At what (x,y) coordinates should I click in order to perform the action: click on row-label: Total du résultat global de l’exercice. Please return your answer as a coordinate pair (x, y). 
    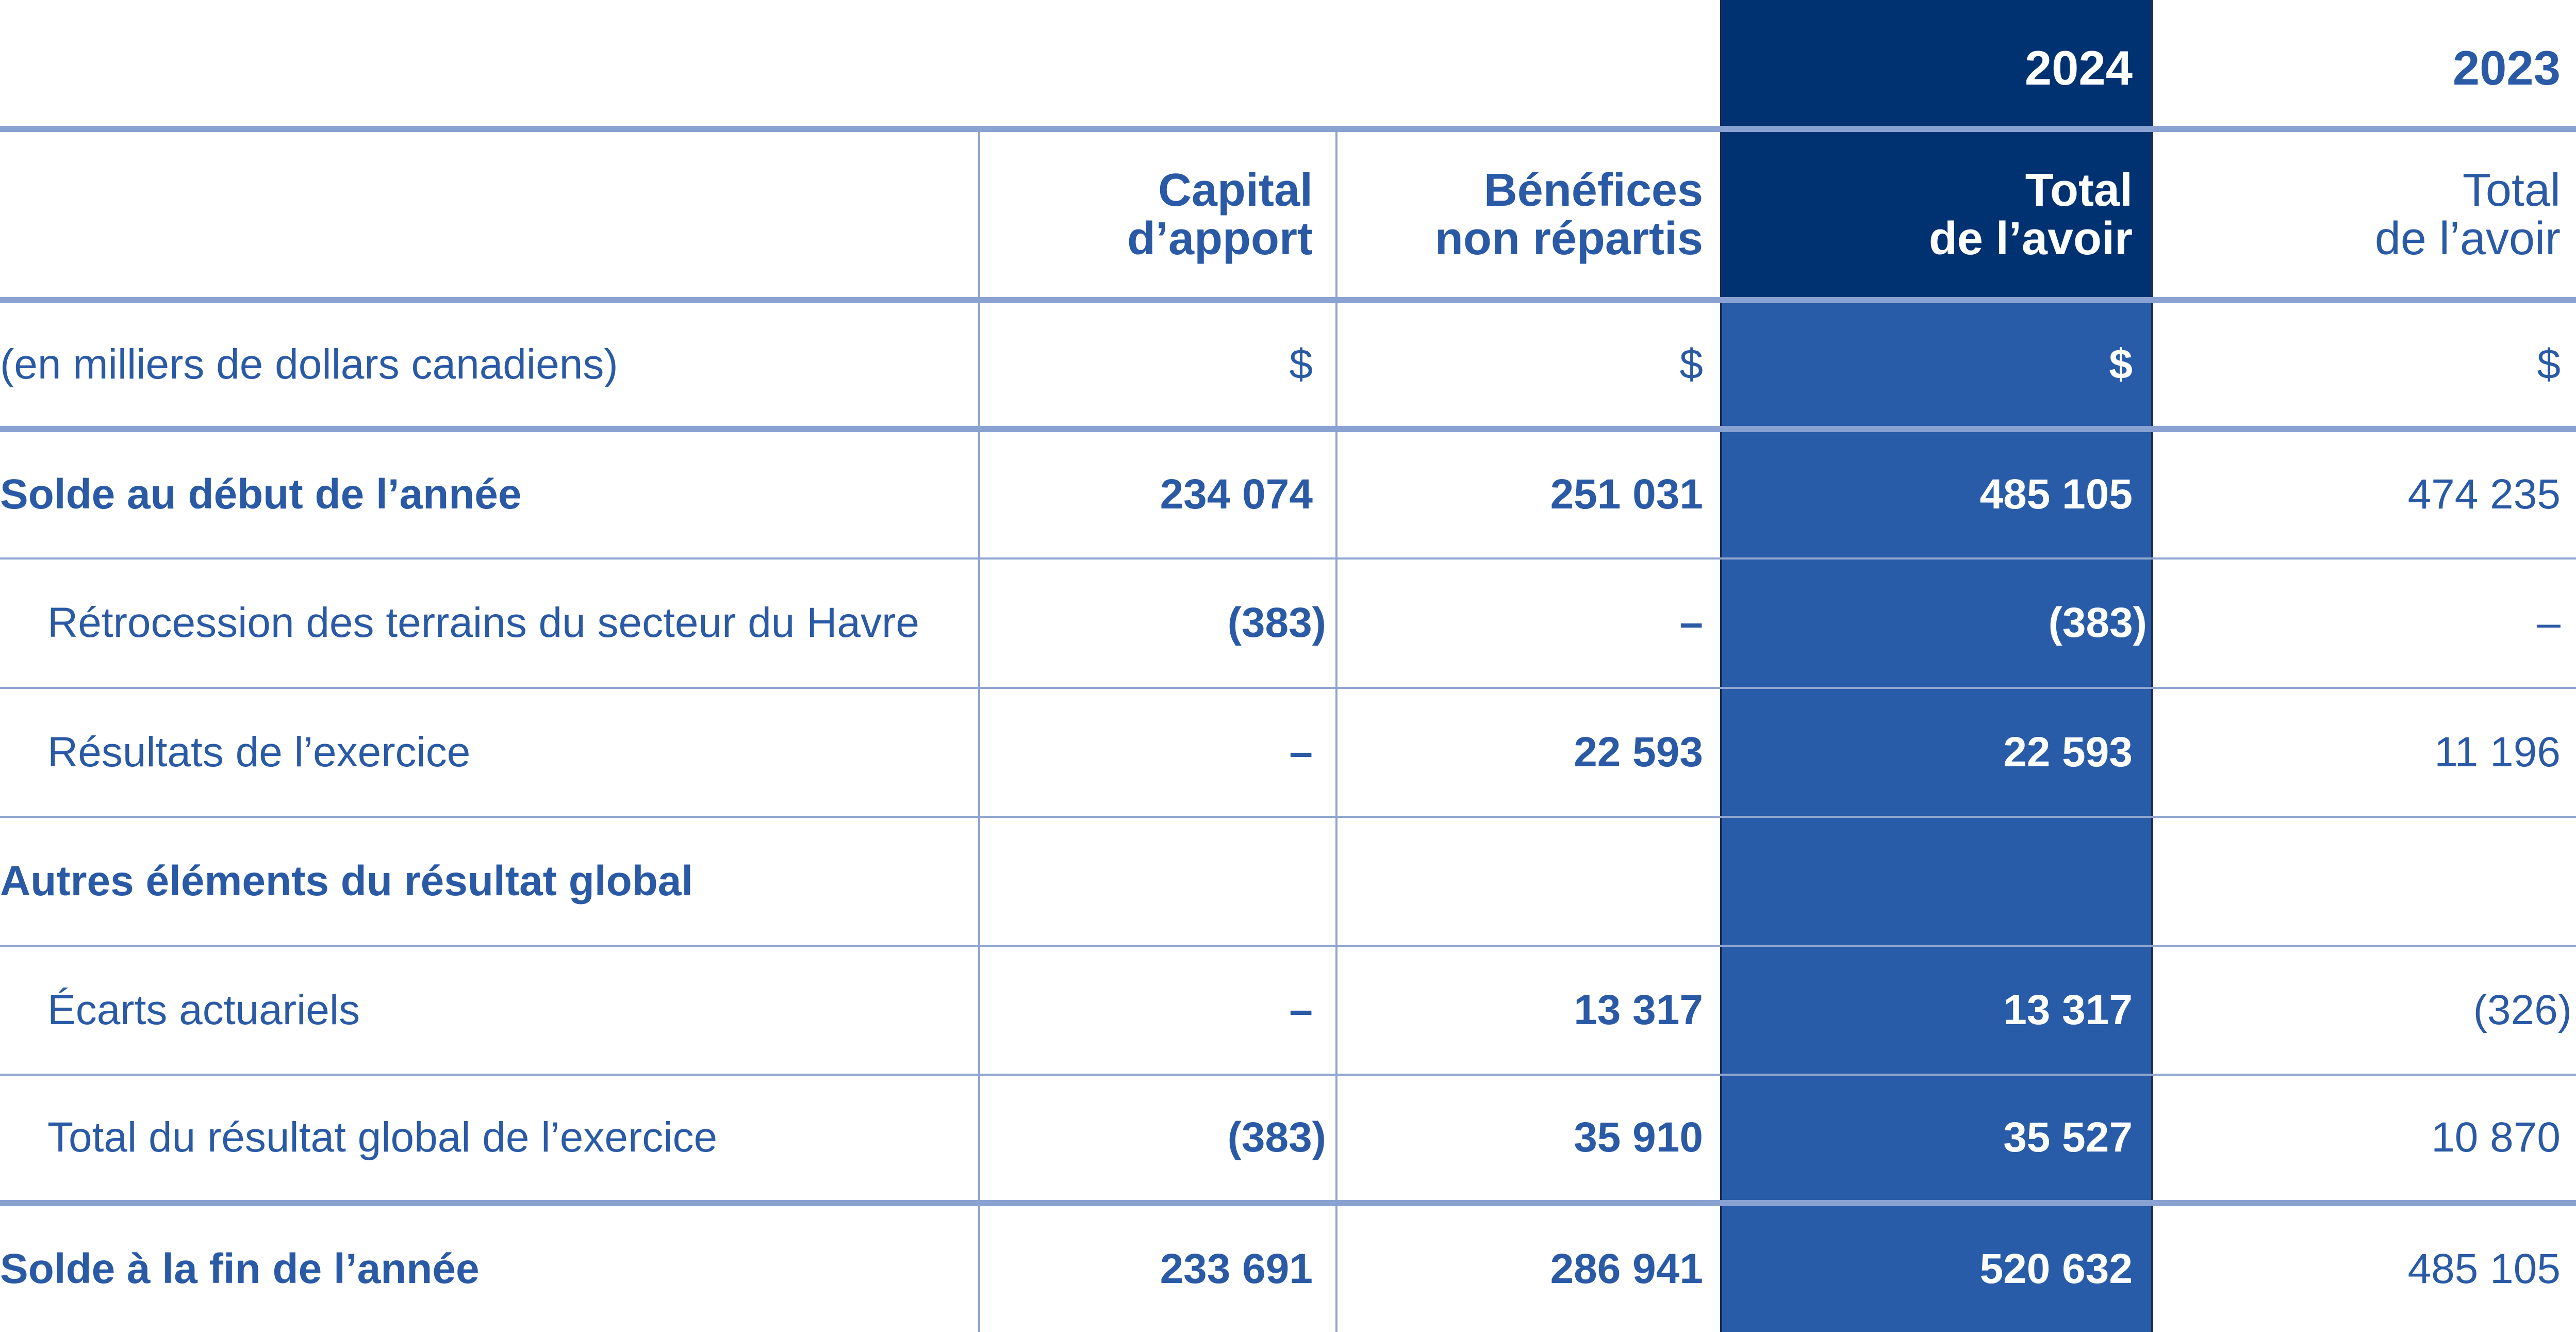
    Looking at the image, I should click on (383, 1137).